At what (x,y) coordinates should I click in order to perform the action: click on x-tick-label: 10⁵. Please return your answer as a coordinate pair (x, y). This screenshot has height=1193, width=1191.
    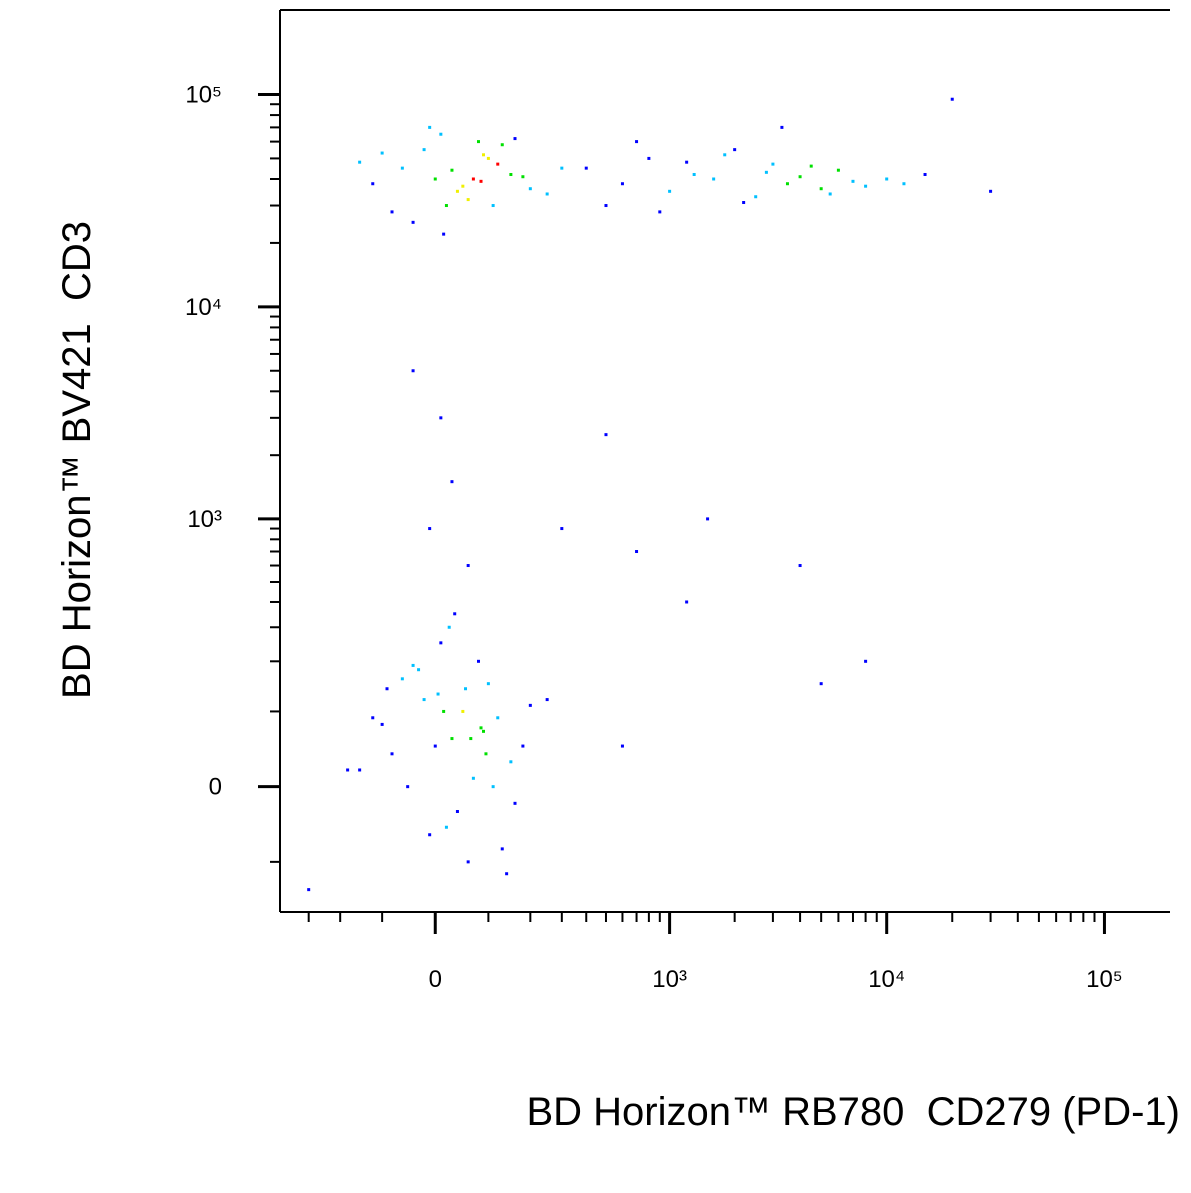
    Looking at the image, I should click on (1104, 979).